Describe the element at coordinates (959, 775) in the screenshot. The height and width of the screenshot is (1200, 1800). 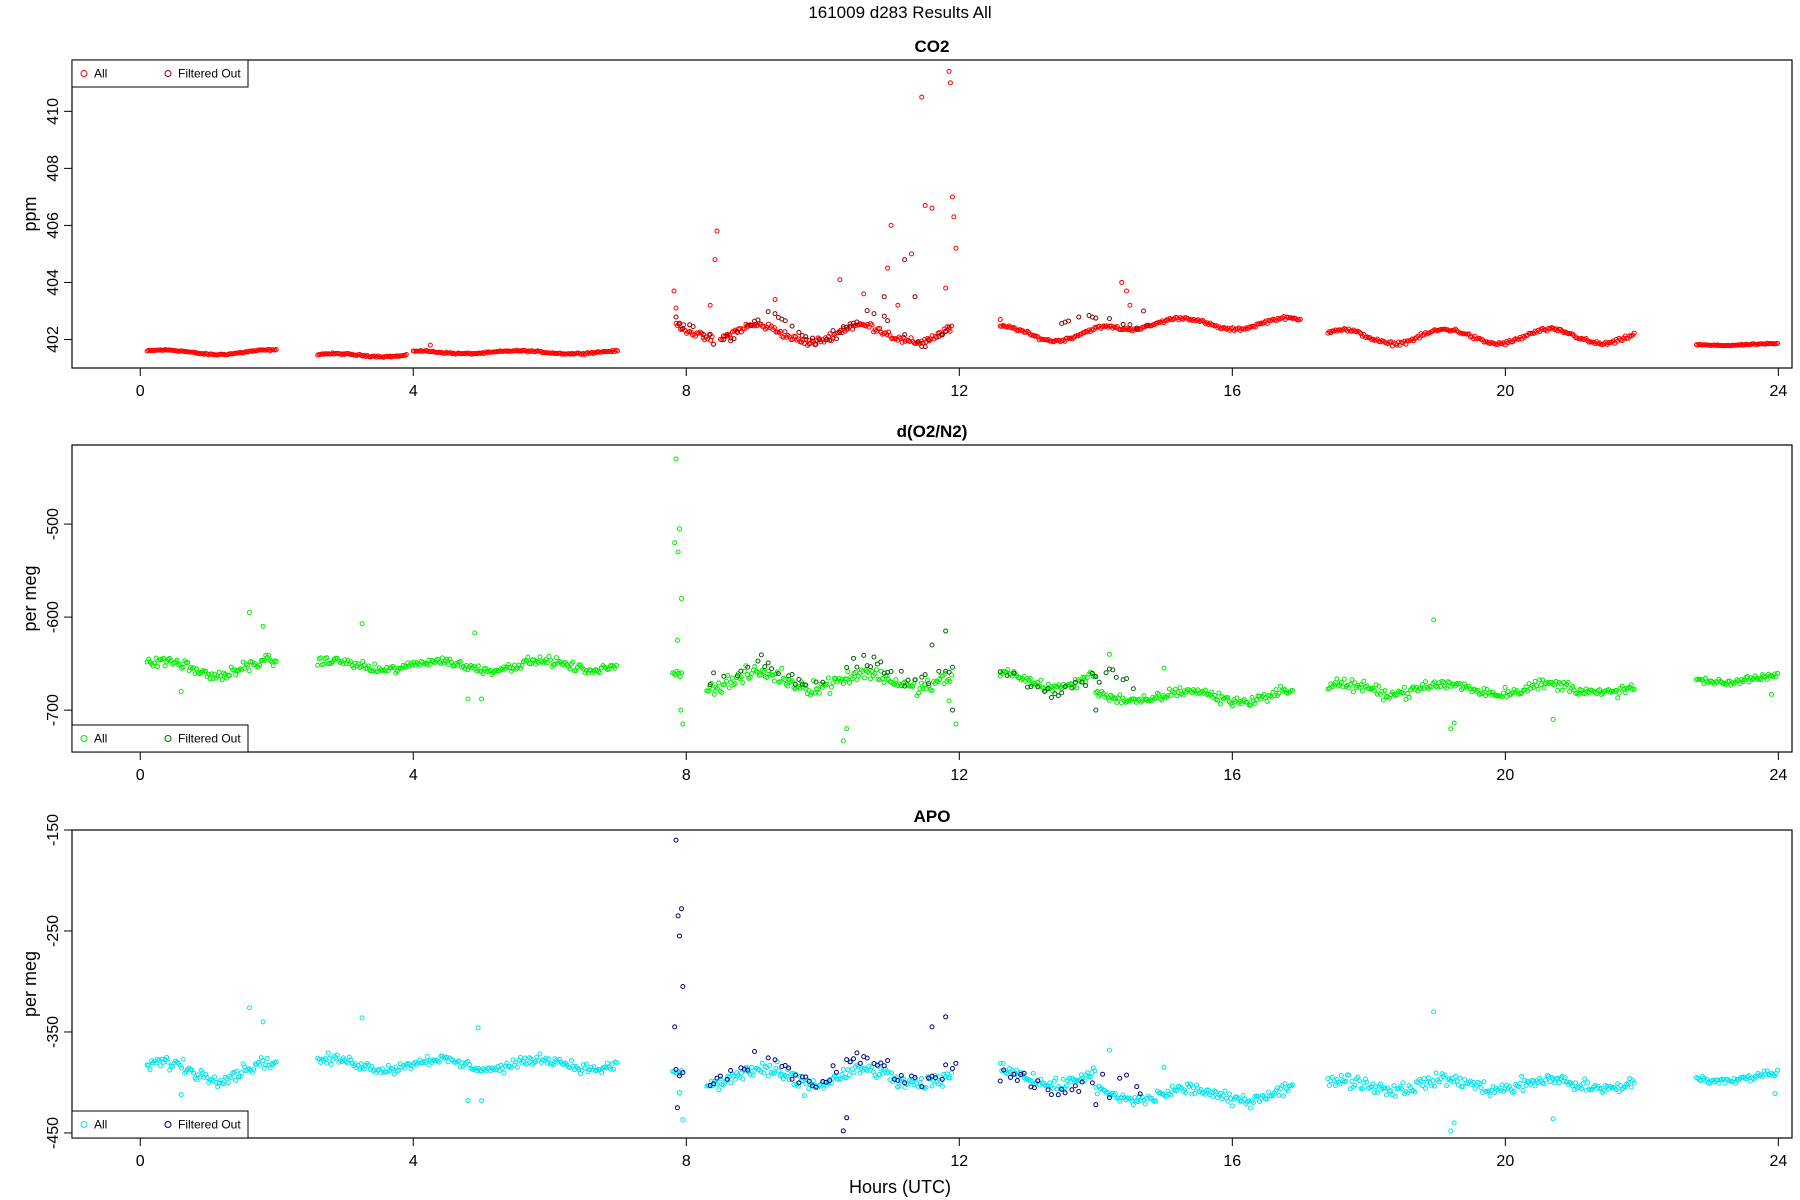
I see `x-tick-label: 12` at that location.